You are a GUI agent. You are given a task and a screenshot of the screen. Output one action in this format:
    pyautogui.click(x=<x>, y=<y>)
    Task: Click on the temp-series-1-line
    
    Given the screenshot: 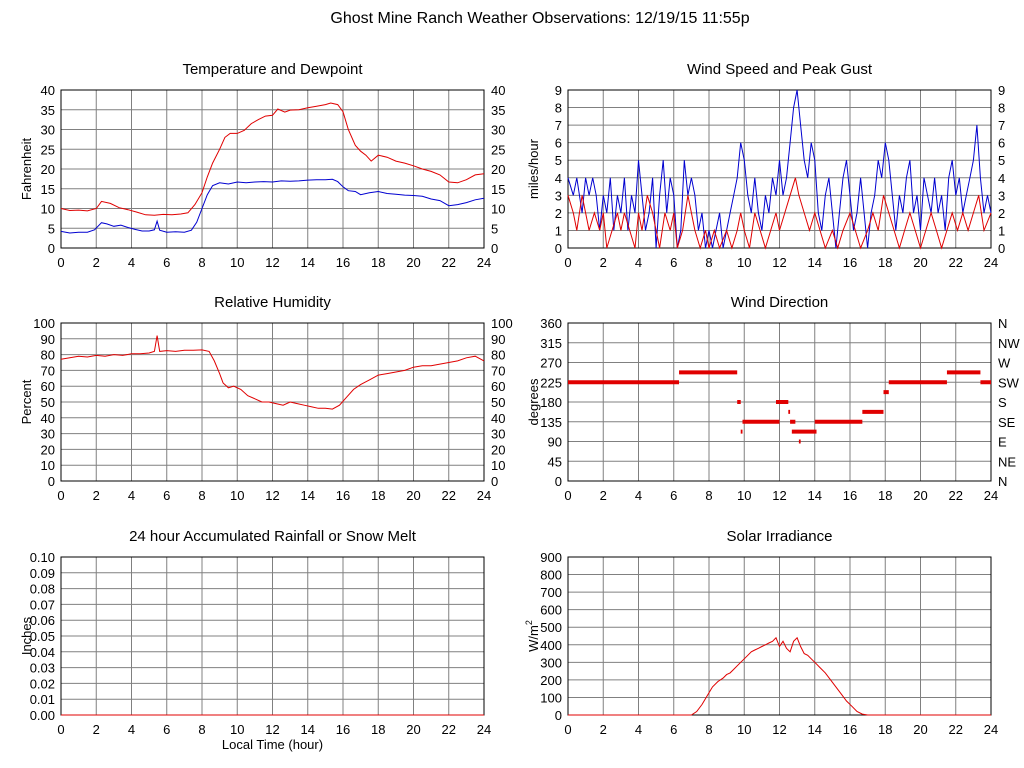 What is the action you would take?
    pyautogui.click(x=272, y=206)
    